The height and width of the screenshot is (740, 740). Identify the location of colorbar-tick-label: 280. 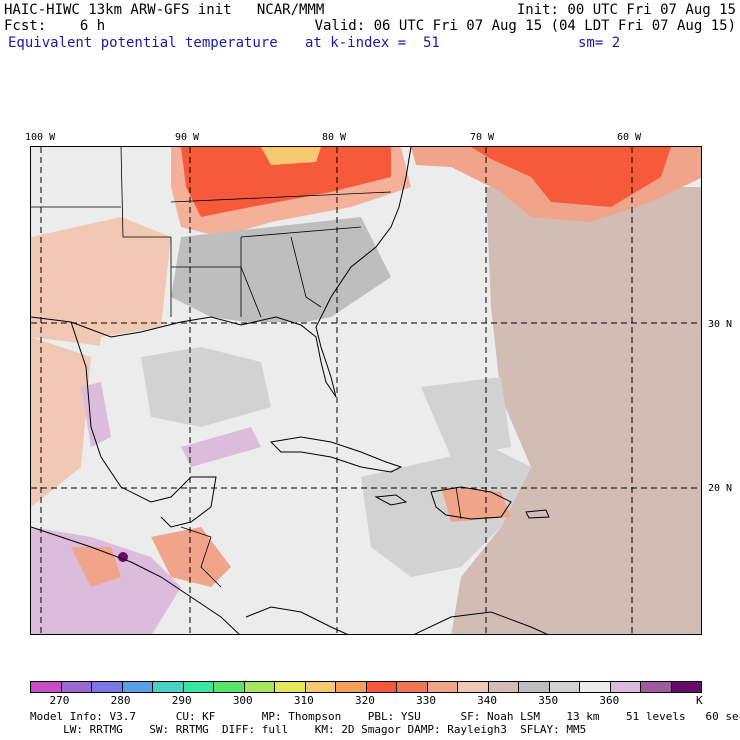
(120, 700).